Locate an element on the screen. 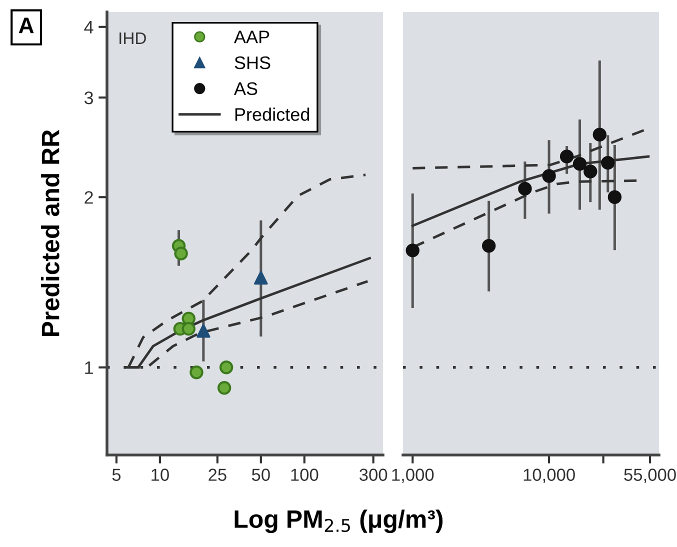 The image size is (677, 547). y-tick-label: 1 is located at coordinates (89, 368).